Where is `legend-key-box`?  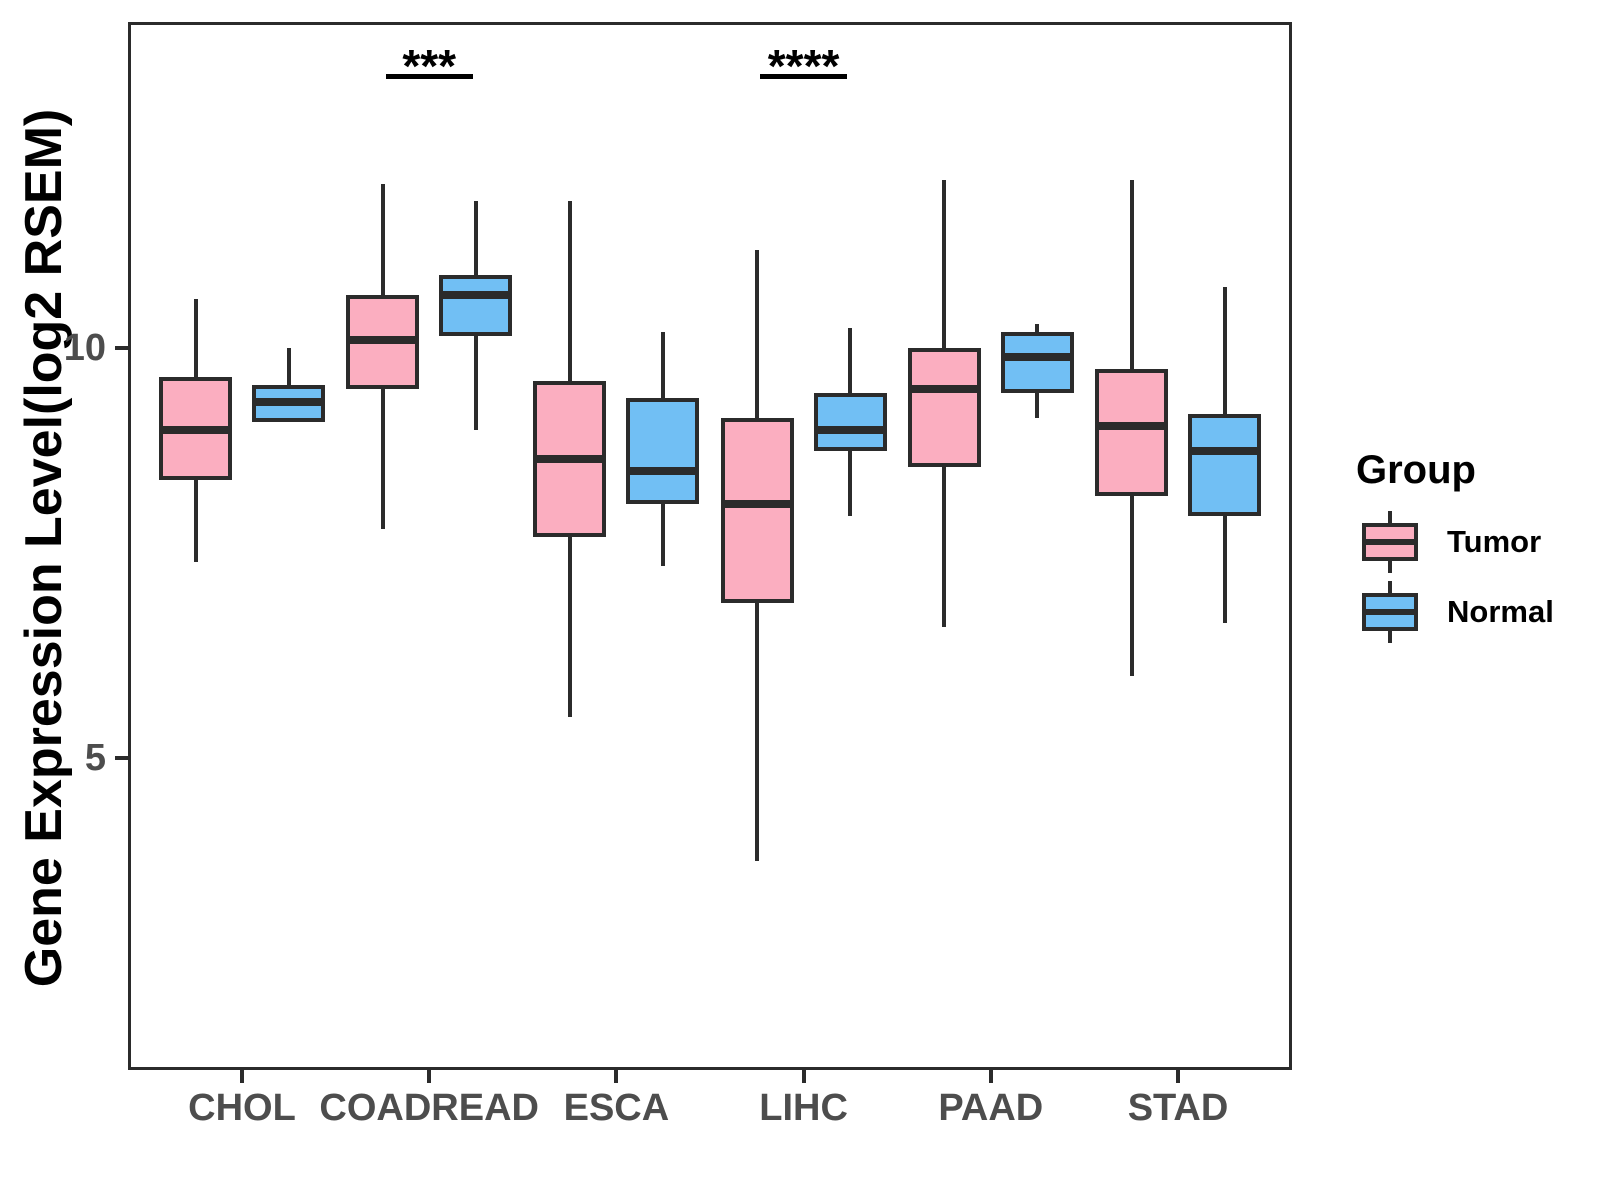
legend-key-box is located at coordinates (1390, 542).